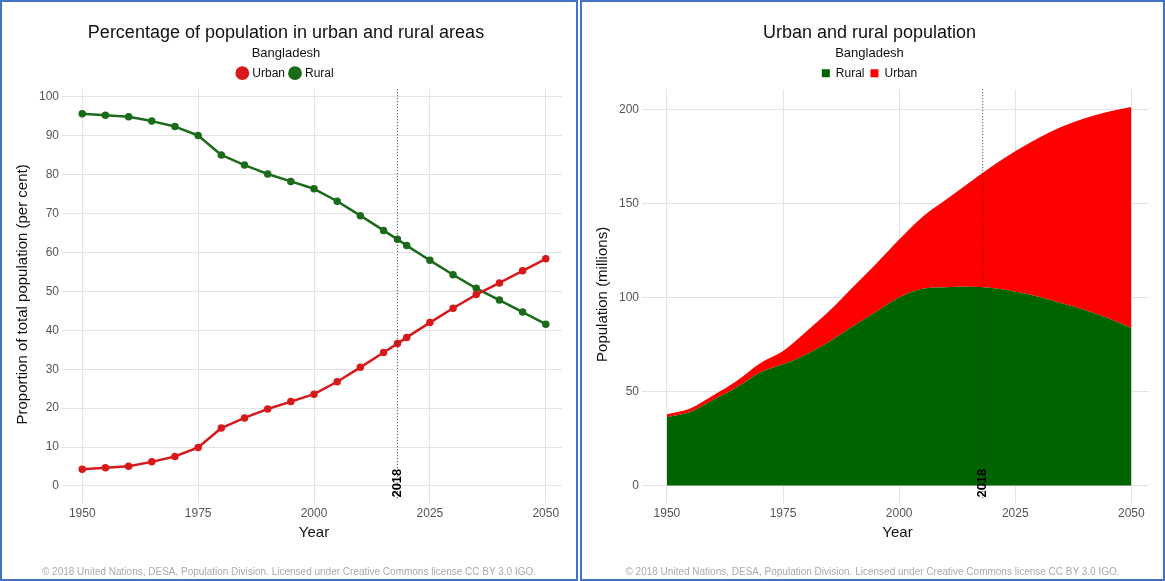  Describe the element at coordinates (286, 31) in the screenshot. I see `chart-title: Percentage of population in urban and rural areas` at that location.